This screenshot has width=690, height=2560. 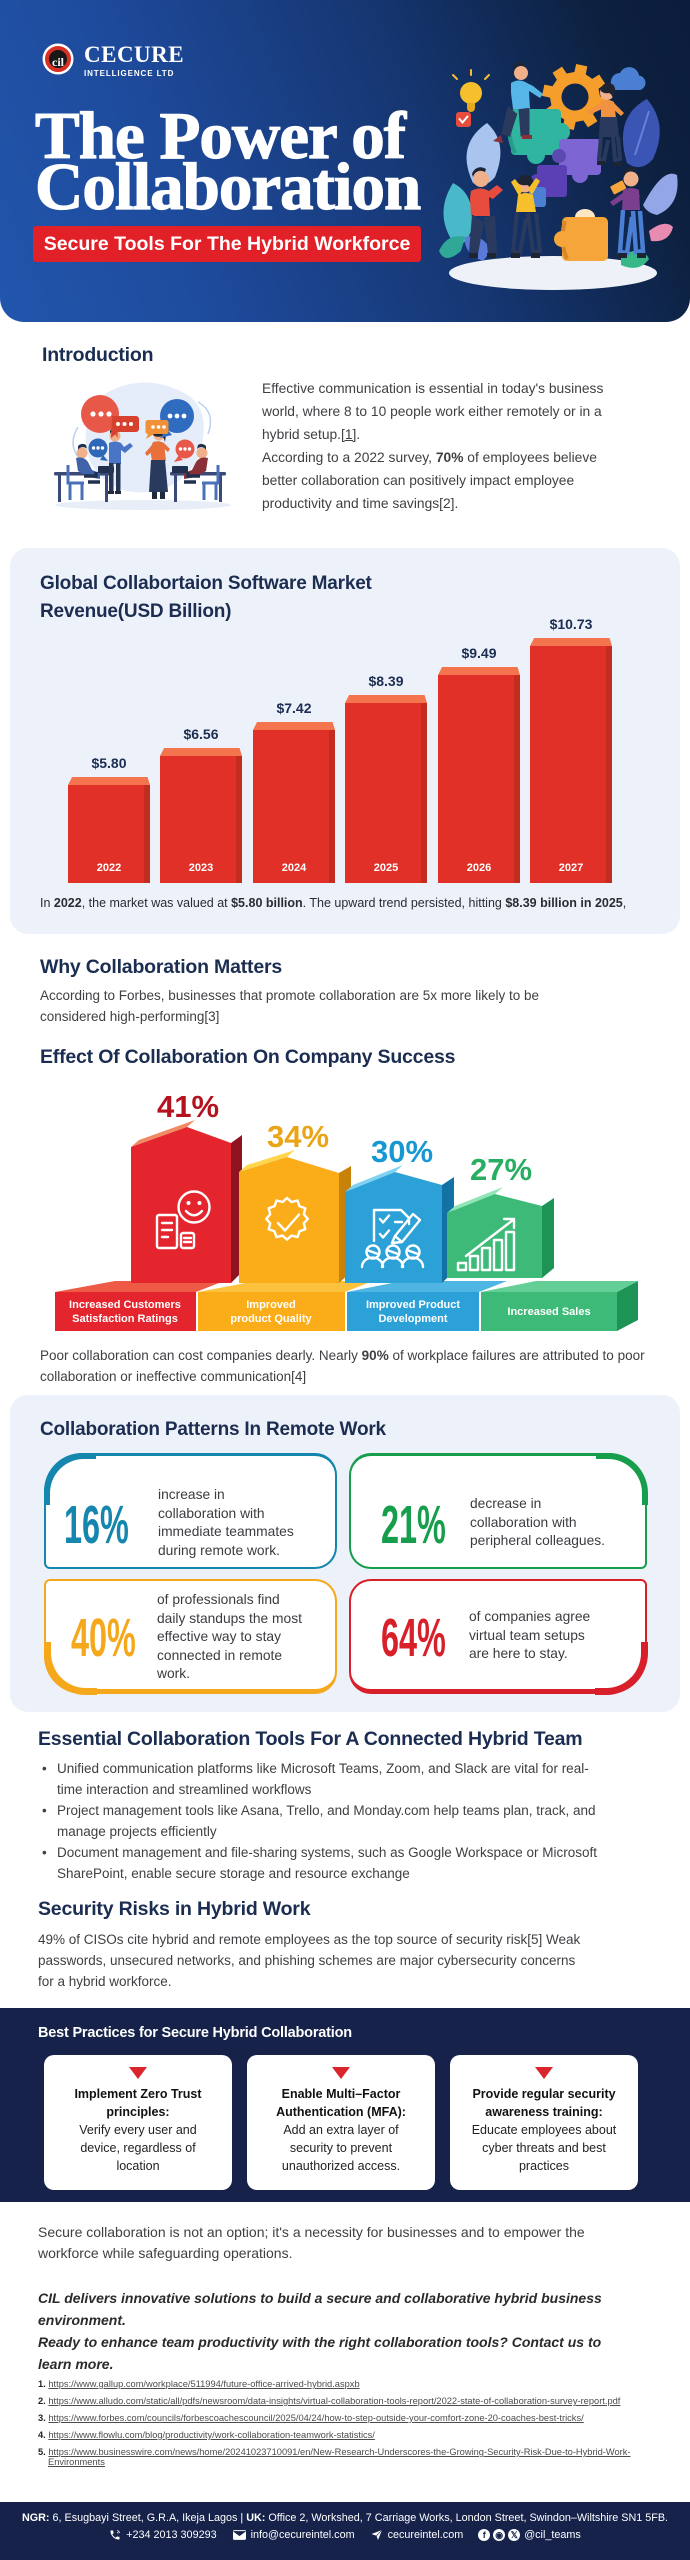 What do you see at coordinates (402, 1151) in the screenshot?
I see `svg-text: 30%` at bounding box center [402, 1151].